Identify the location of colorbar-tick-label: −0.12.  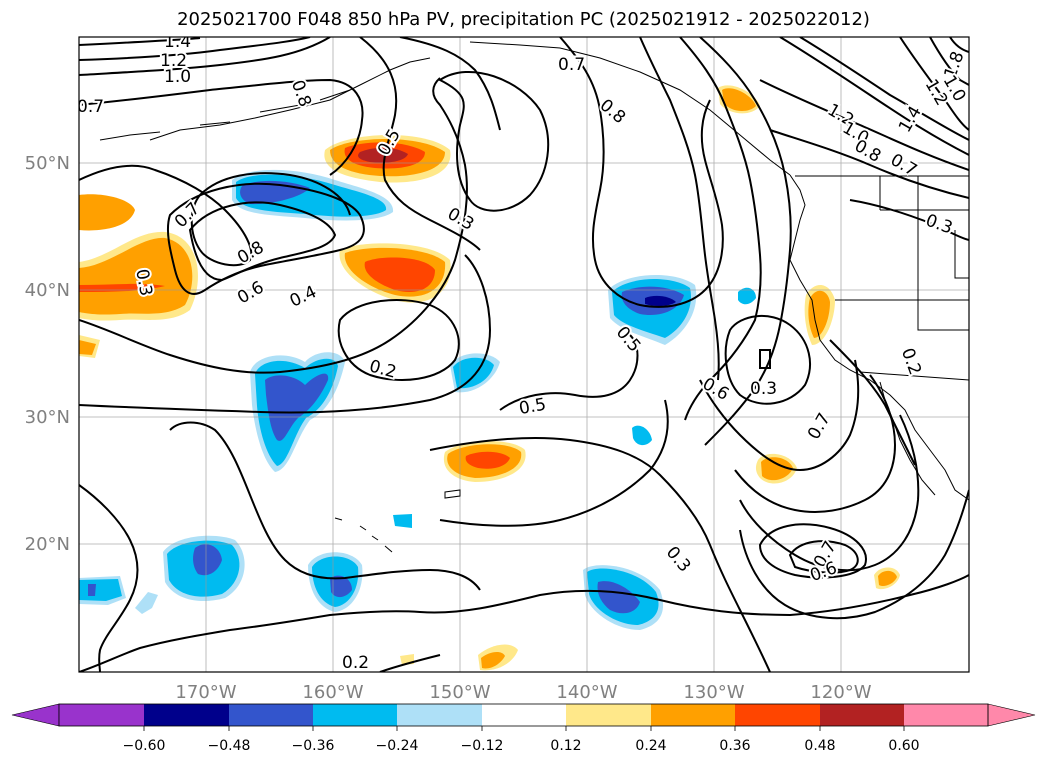
(482, 746).